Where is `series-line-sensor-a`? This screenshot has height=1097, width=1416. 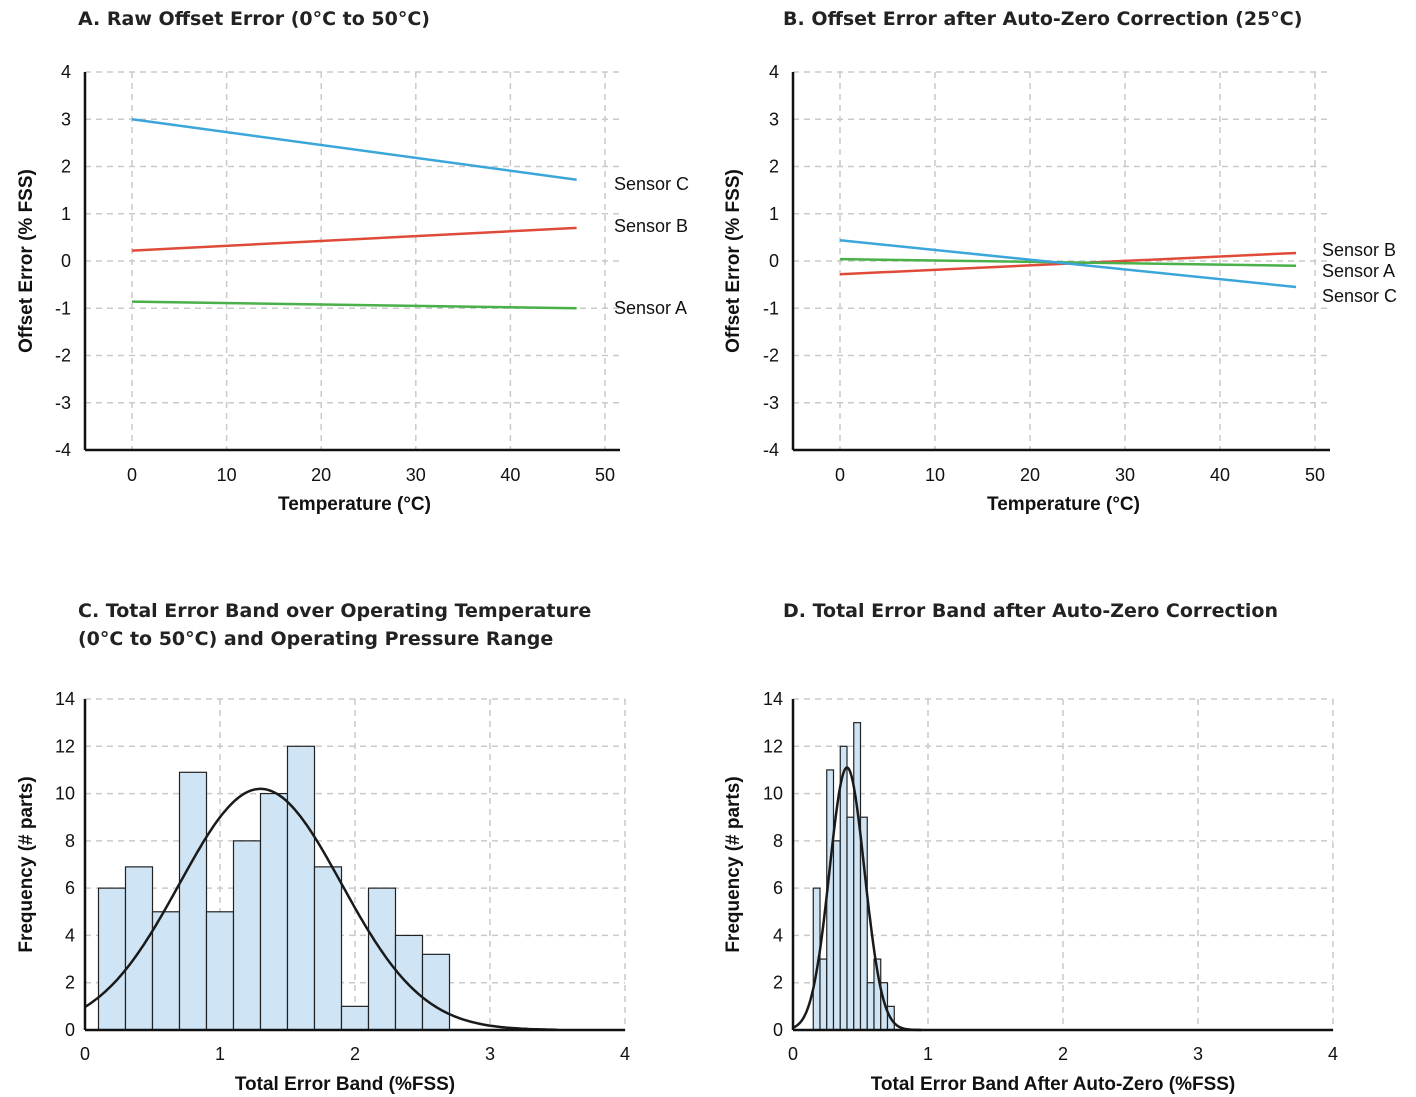 series-line-sensor-a is located at coordinates (354, 305).